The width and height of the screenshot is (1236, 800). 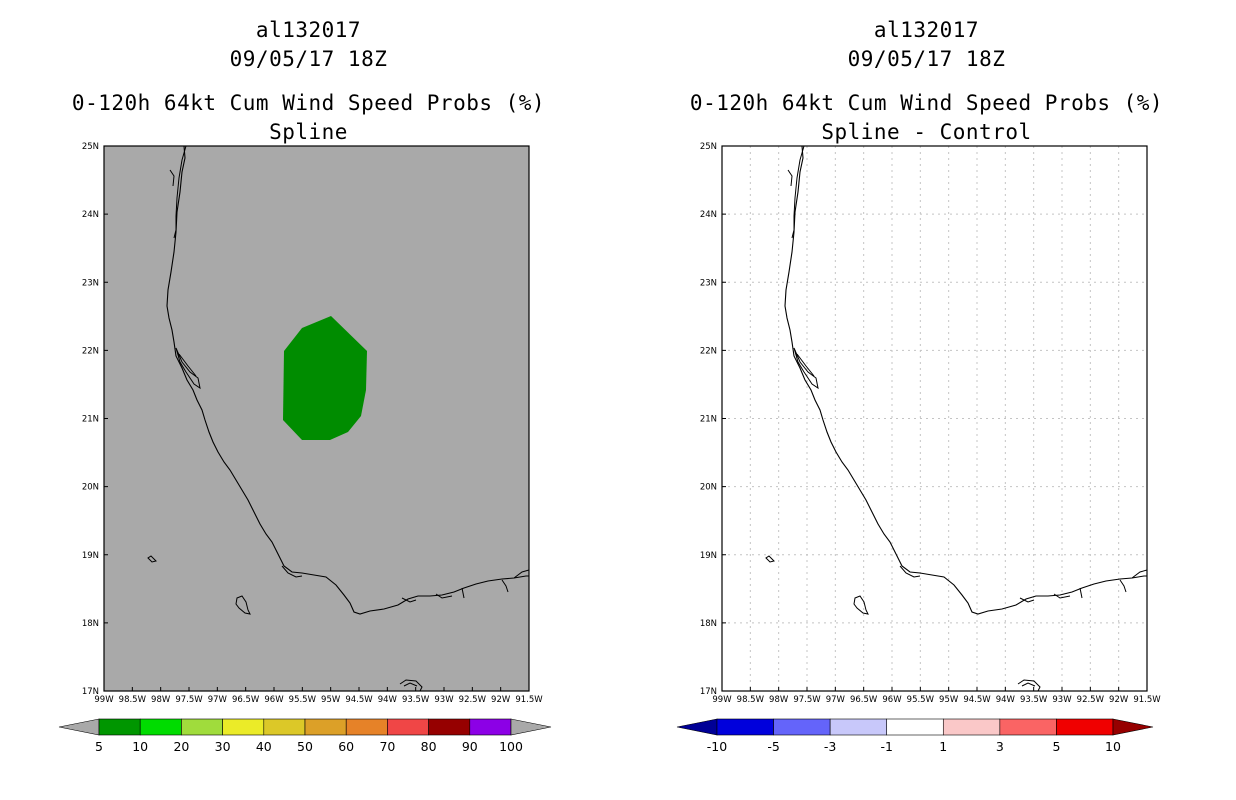 I want to click on right-lat-labels: 25N 24N 23N 22N 21N 20N 19N 18N 17N, so click(x=708, y=419).